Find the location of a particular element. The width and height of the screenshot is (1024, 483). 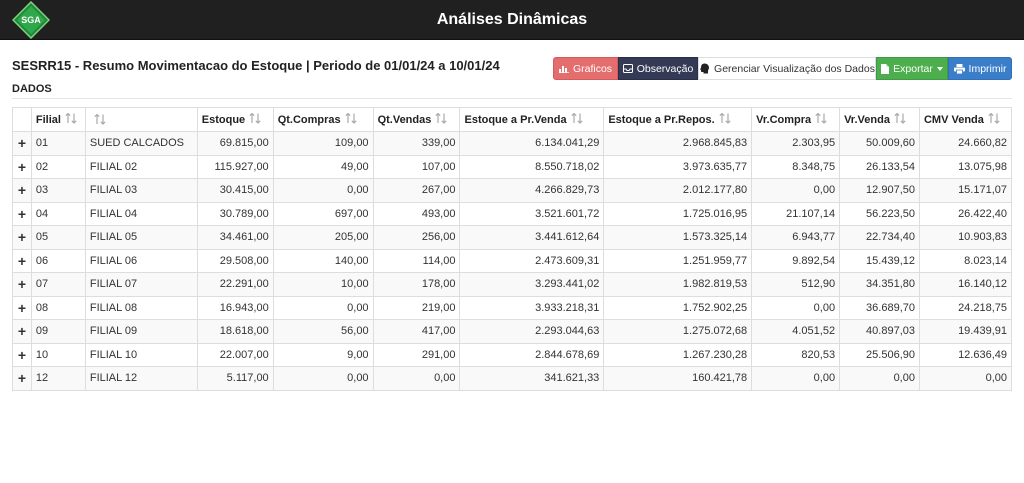

table-cell: 160.421,78 is located at coordinates (678, 378).